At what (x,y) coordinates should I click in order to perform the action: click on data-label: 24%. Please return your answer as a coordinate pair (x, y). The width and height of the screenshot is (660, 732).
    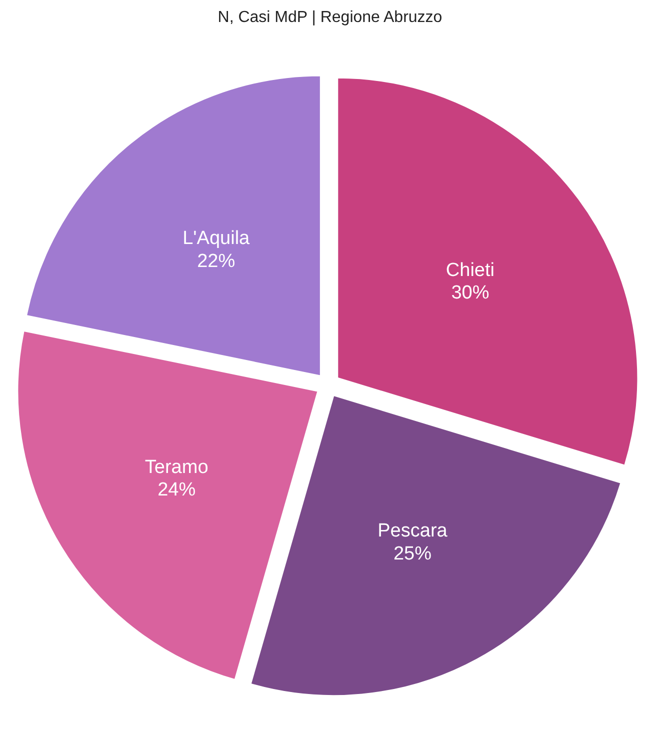
    Looking at the image, I should click on (177, 490).